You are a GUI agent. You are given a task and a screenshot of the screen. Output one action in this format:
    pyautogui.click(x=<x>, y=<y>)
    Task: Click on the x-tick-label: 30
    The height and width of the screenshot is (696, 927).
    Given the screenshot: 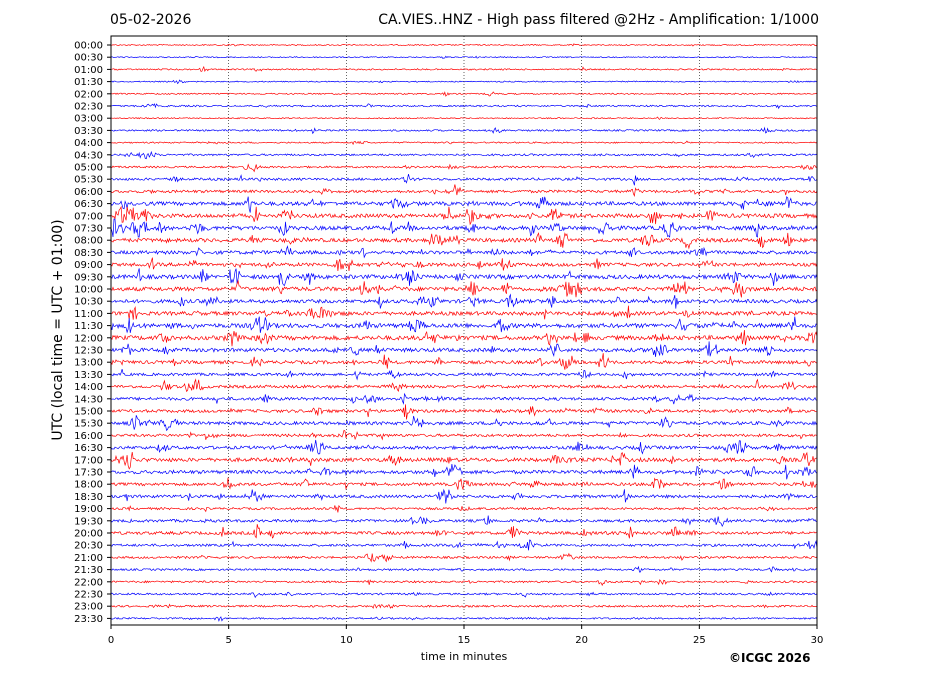 What is the action you would take?
    pyautogui.click(x=817, y=640)
    